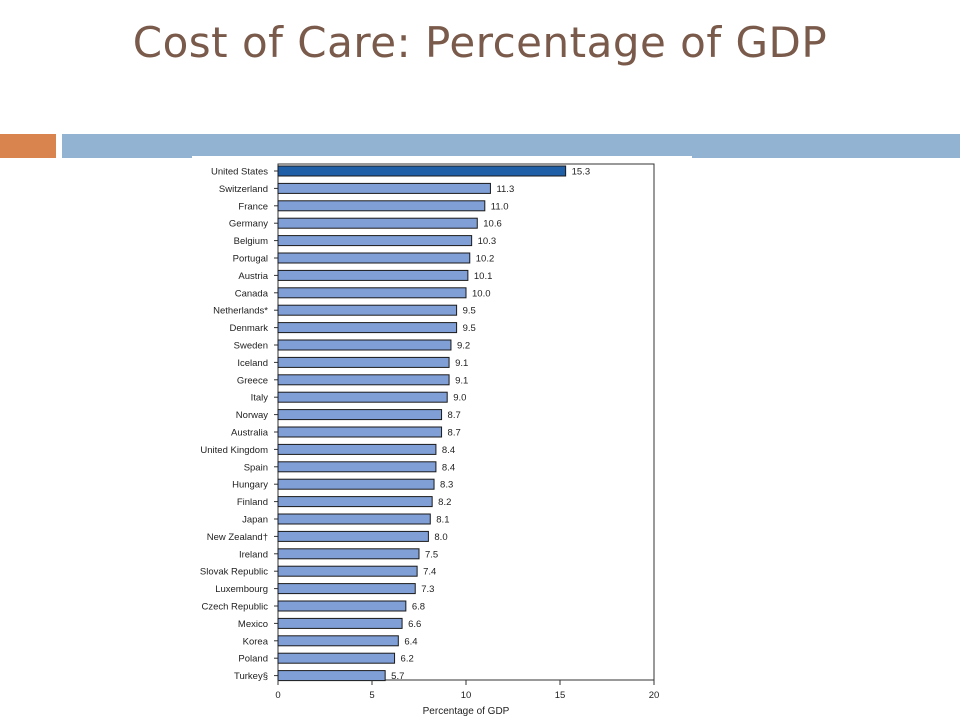 The image size is (960, 720). Describe the element at coordinates (444, 502) in the screenshot. I see `bar-value-label: 8.2` at that location.